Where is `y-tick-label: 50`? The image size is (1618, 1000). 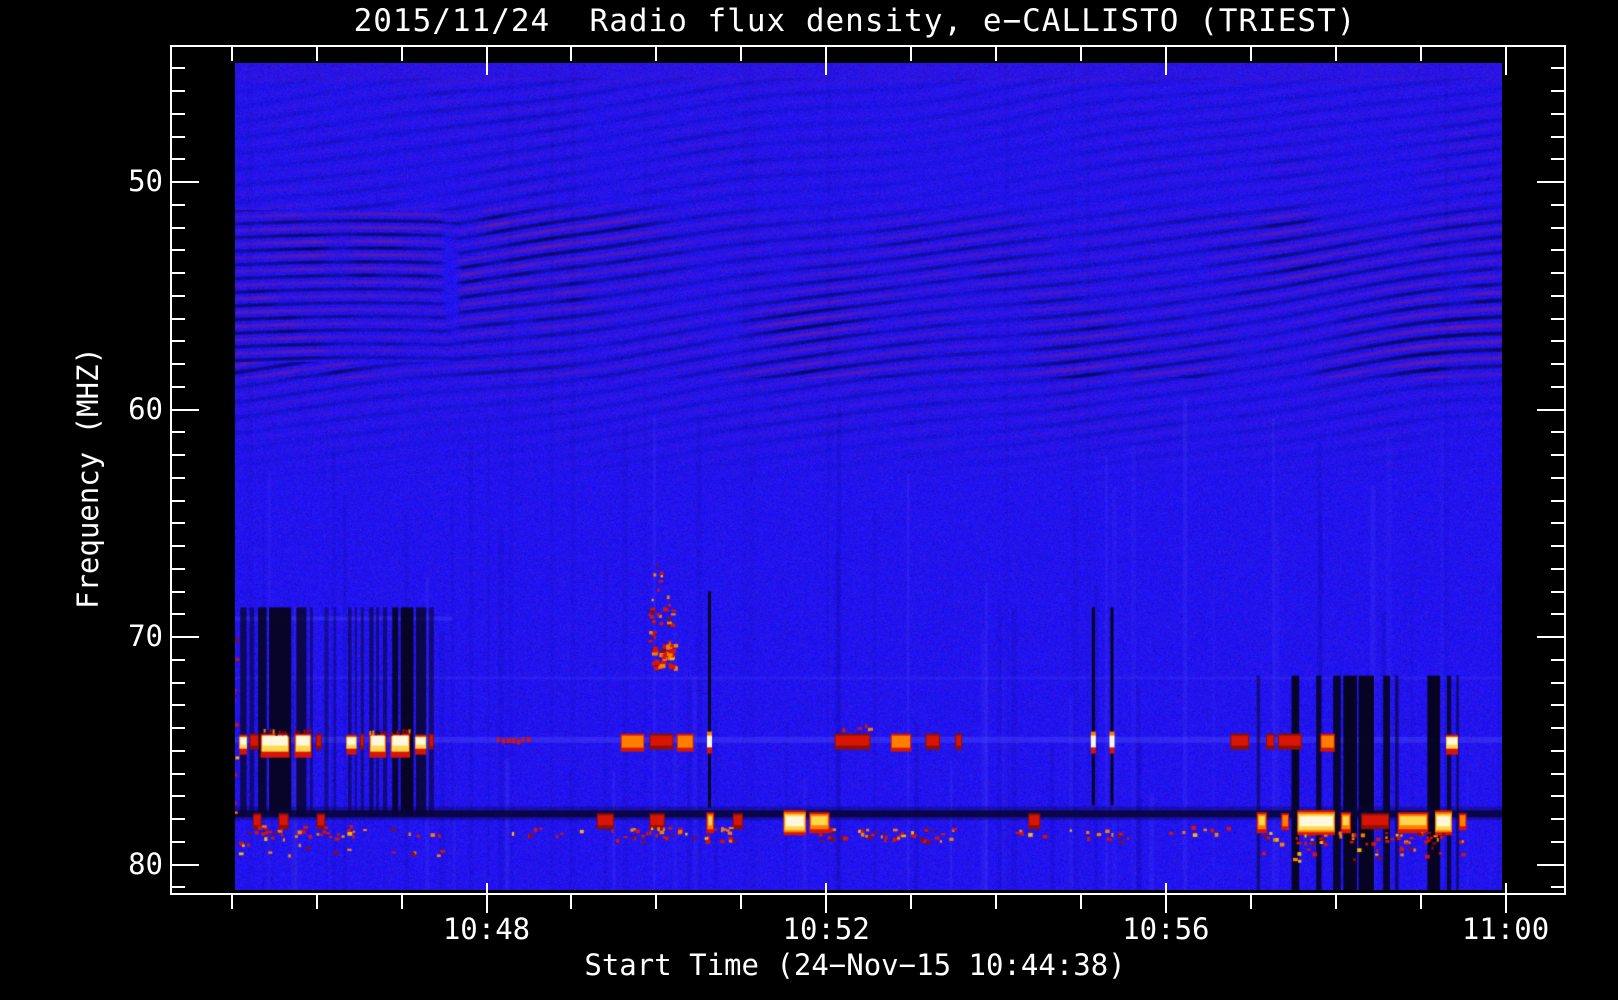
y-tick-label: 50 is located at coordinates (145, 181).